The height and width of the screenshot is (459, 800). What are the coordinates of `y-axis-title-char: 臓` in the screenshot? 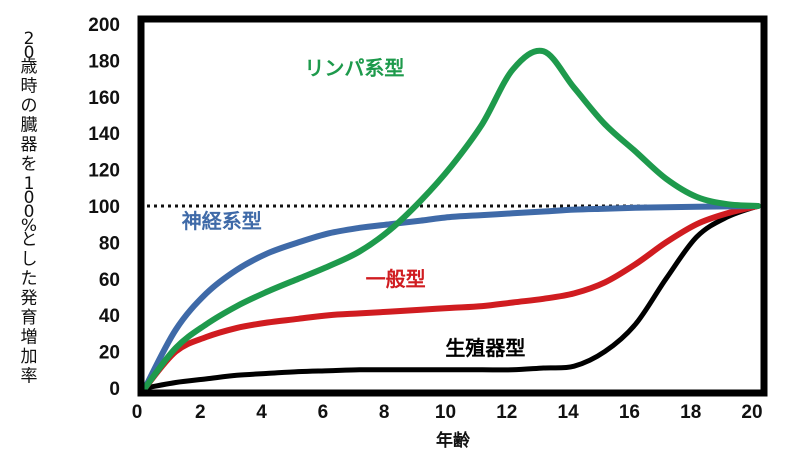 It's located at (29, 126).